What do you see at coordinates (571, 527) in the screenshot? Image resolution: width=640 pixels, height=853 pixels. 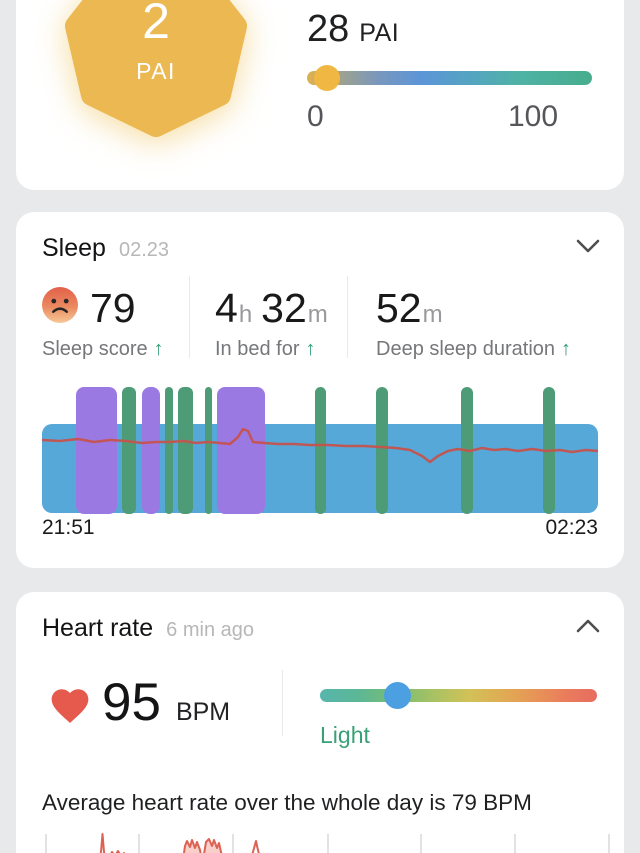 I see `sleep-end-time: 02:23` at bounding box center [571, 527].